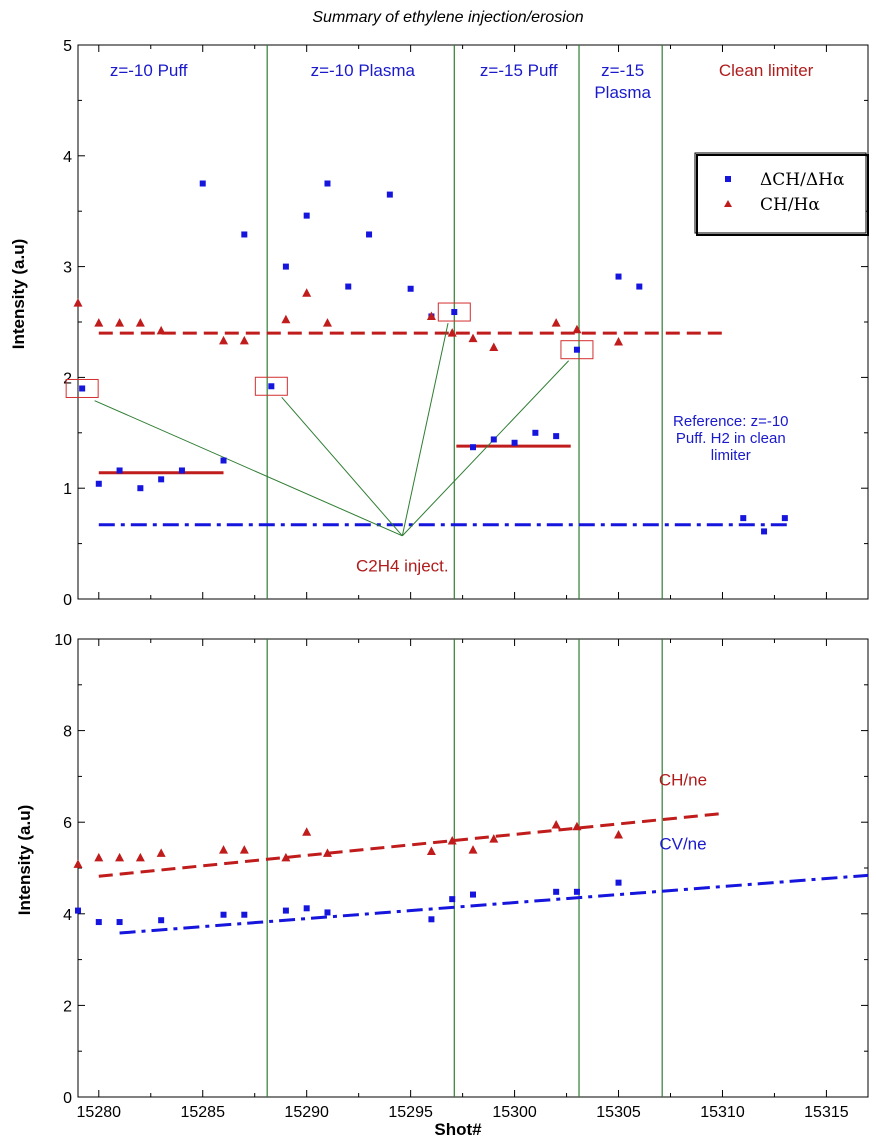  Describe the element at coordinates (63, 640) in the screenshot. I see `bottom-y-tick-label: 10` at that location.